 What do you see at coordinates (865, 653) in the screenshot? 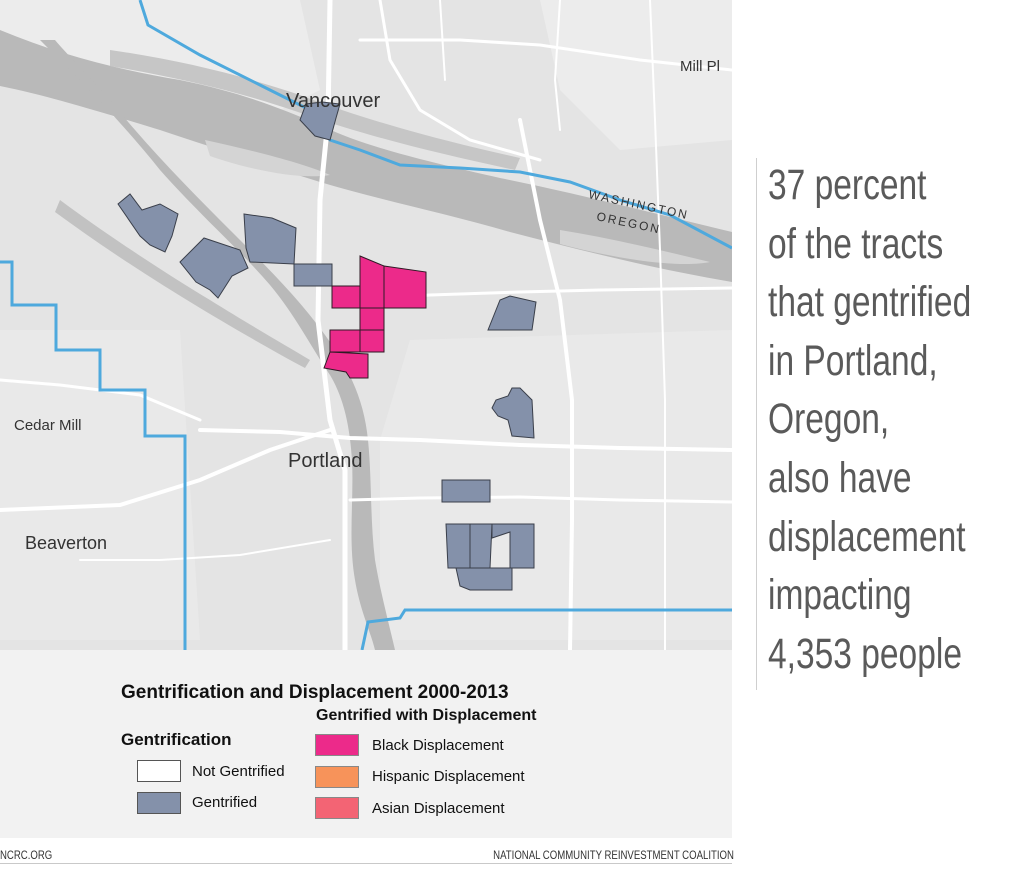
I see `headline-line: 4,353 people` at bounding box center [865, 653].